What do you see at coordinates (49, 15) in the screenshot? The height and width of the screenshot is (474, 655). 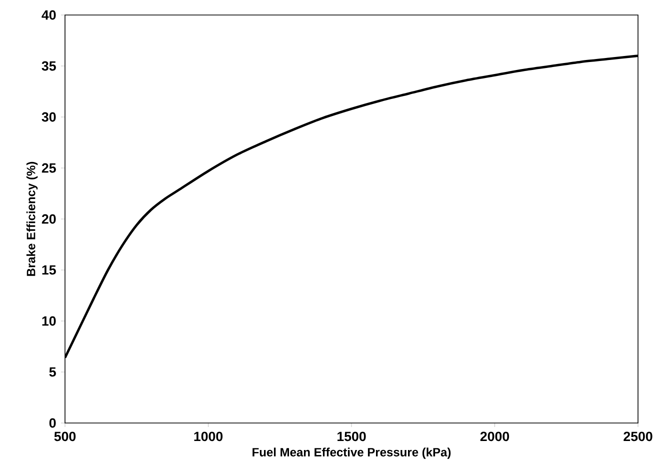 I see `y-tick-label: 40` at bounding box center [49, 15].